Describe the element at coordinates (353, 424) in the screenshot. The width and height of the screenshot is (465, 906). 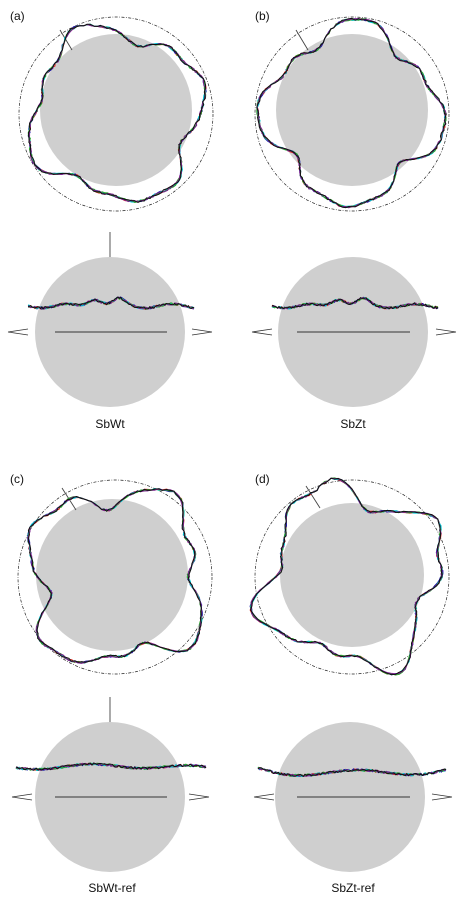
I see `panel-b-caption: SbZt` at that location.